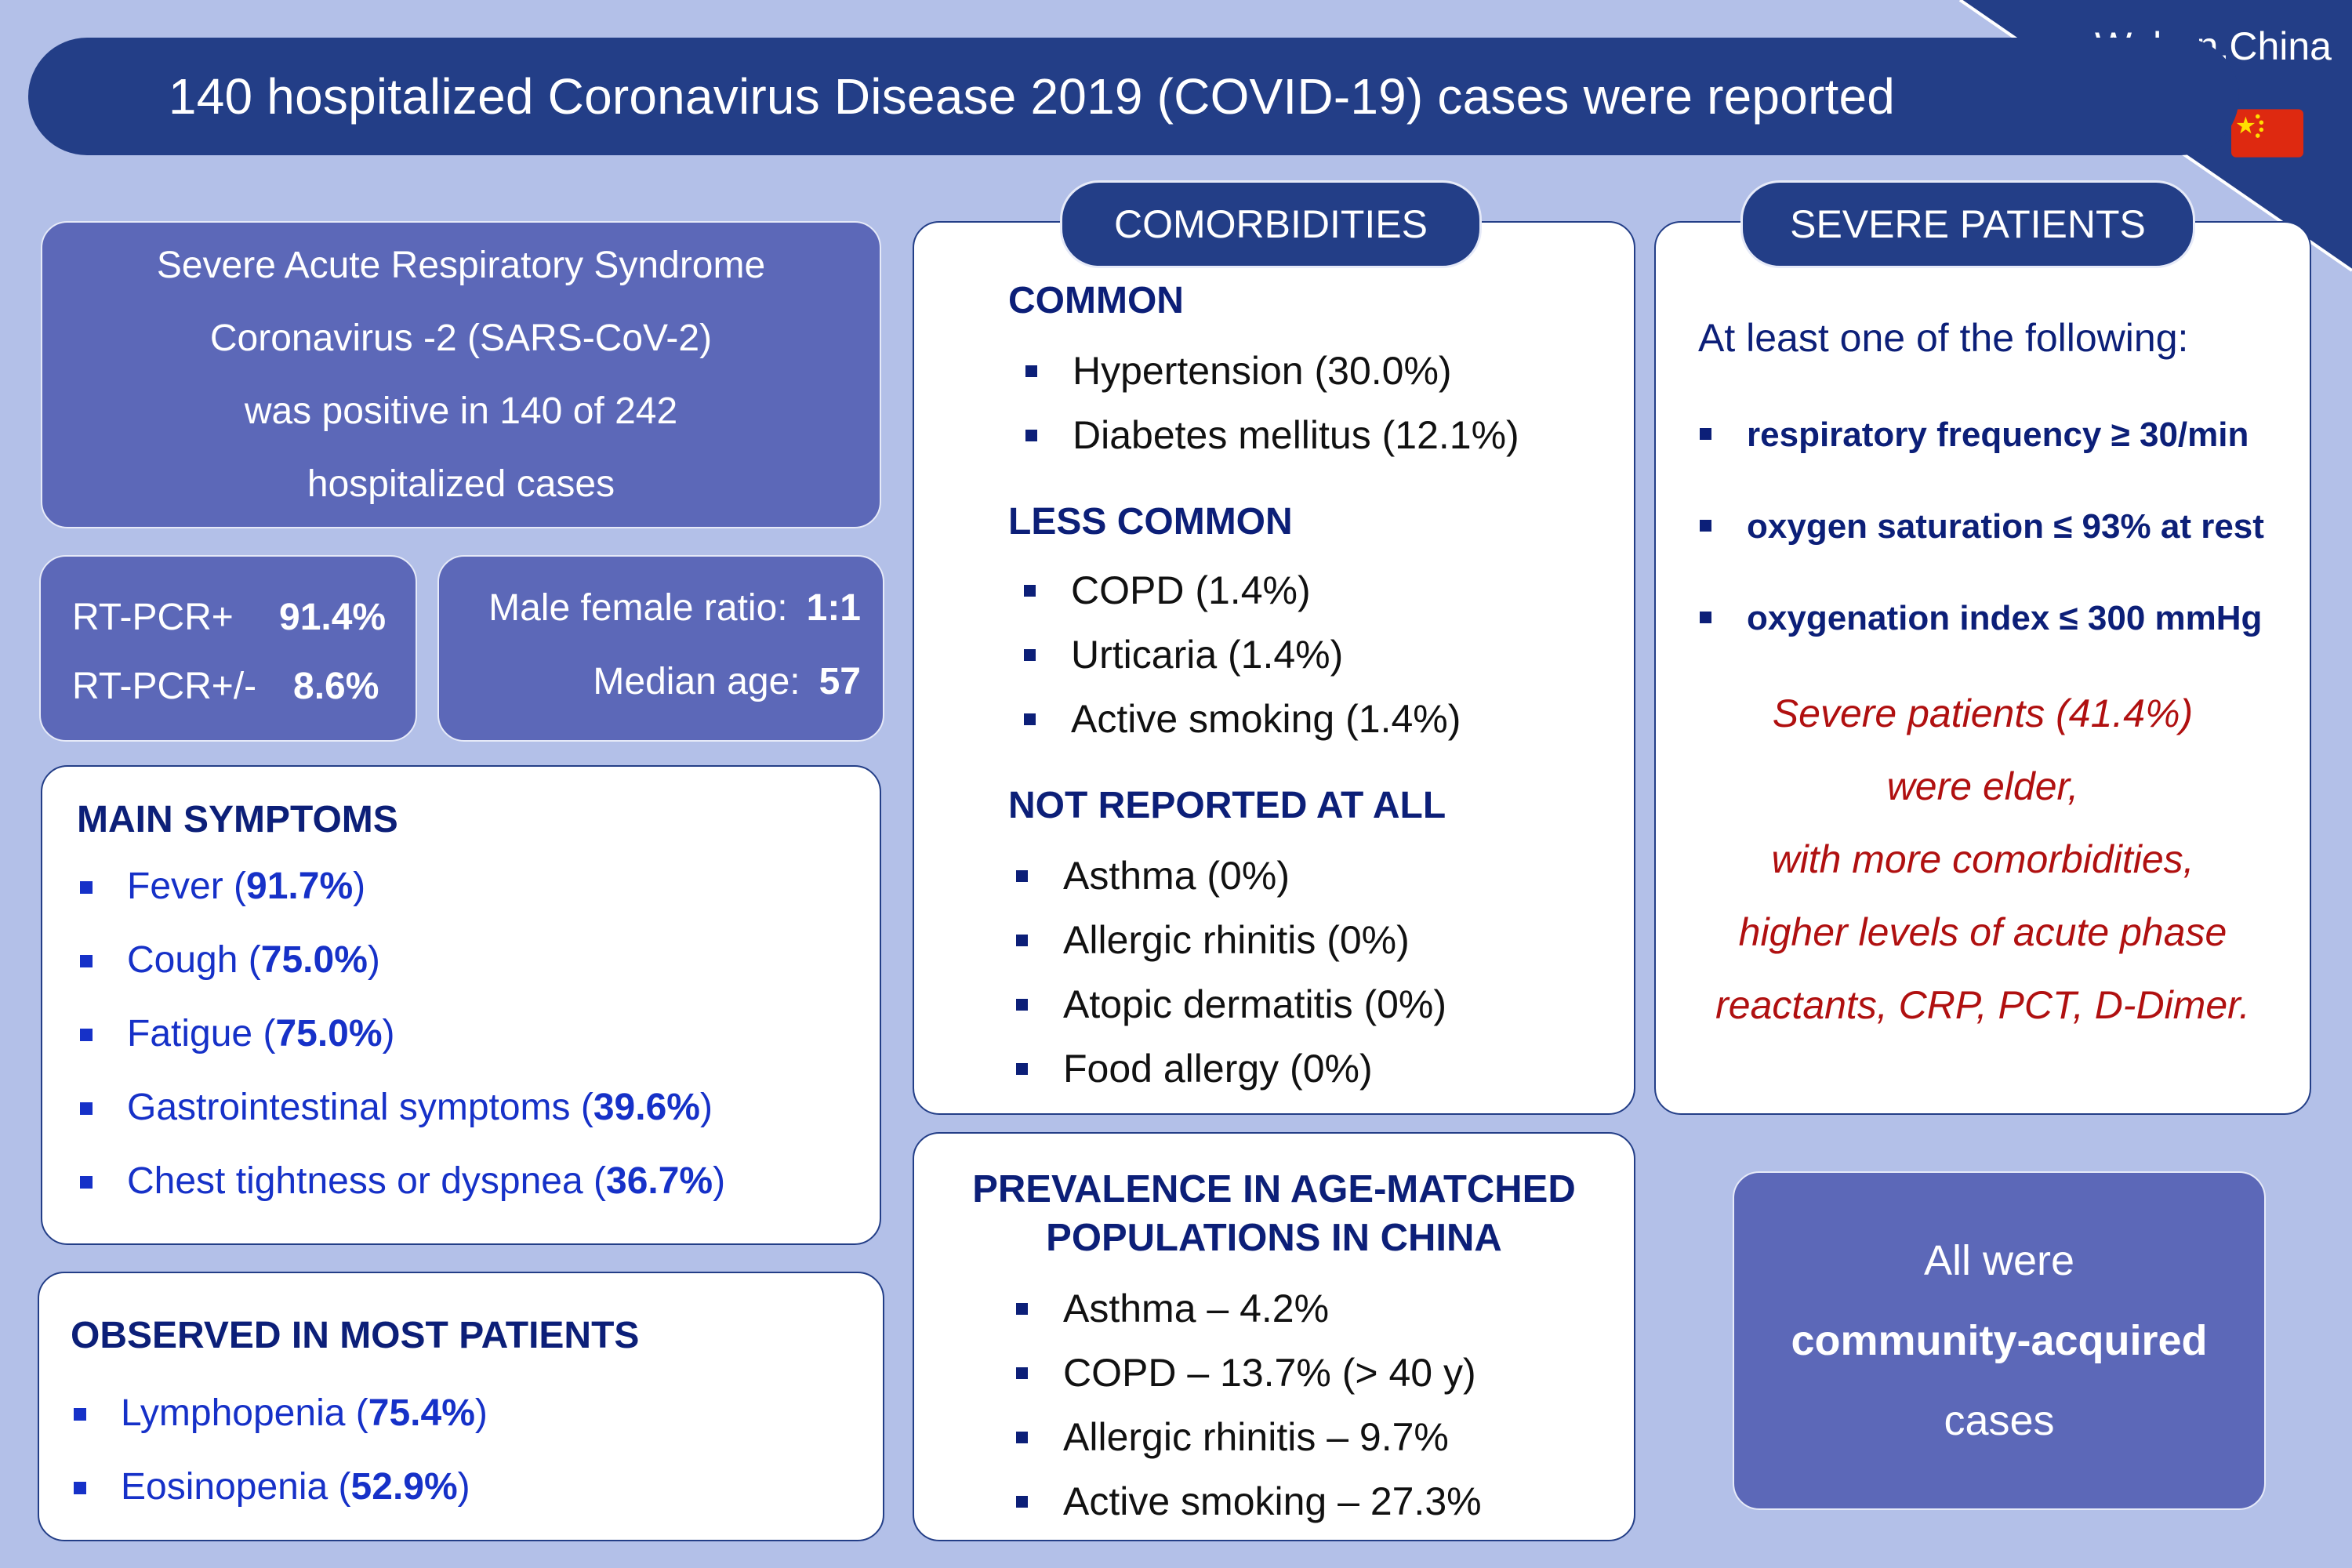 This screenshot has width=2352, height=1568. I want to click on list-item: Asthma – 4.2%, so click(1249, 1308).